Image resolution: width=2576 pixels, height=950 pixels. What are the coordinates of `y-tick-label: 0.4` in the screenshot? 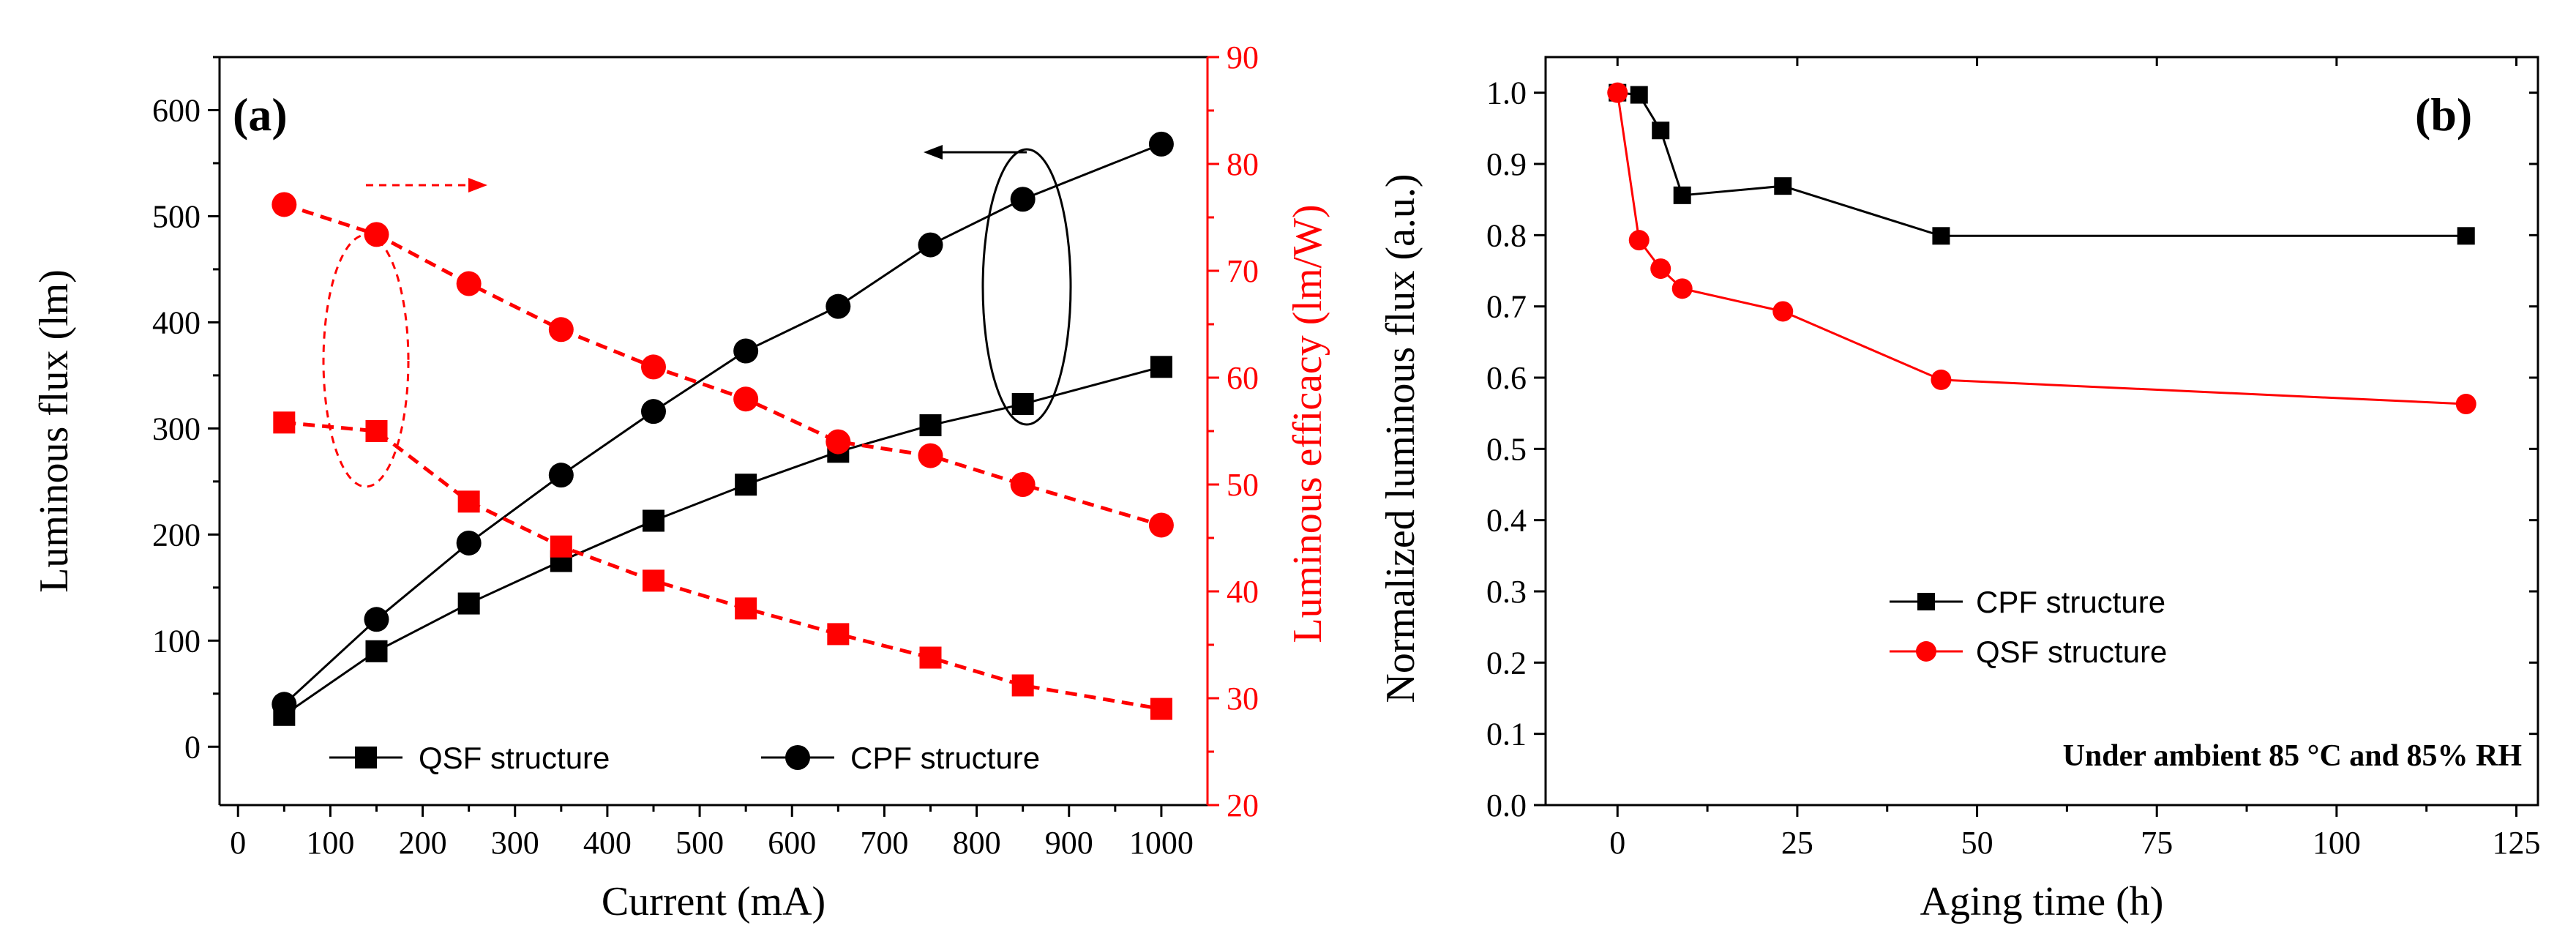 It's located at (1506, 521).